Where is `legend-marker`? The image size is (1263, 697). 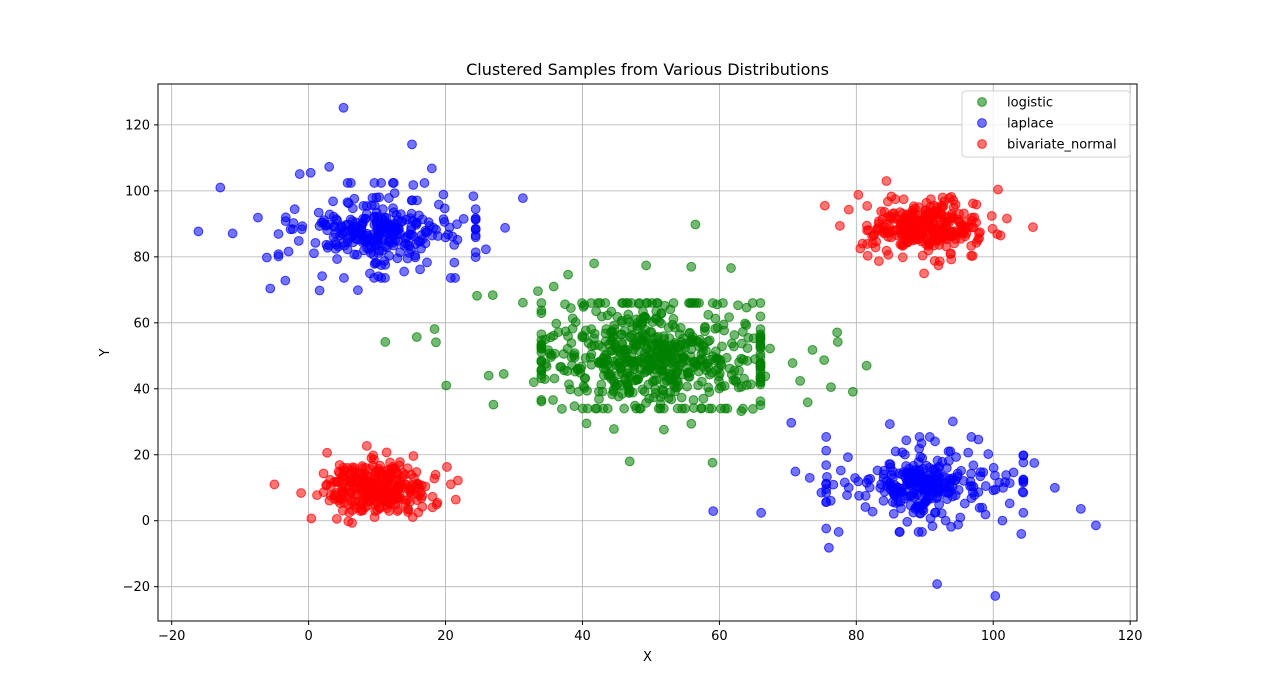 legend-marker is located at coordinates (982, 144).